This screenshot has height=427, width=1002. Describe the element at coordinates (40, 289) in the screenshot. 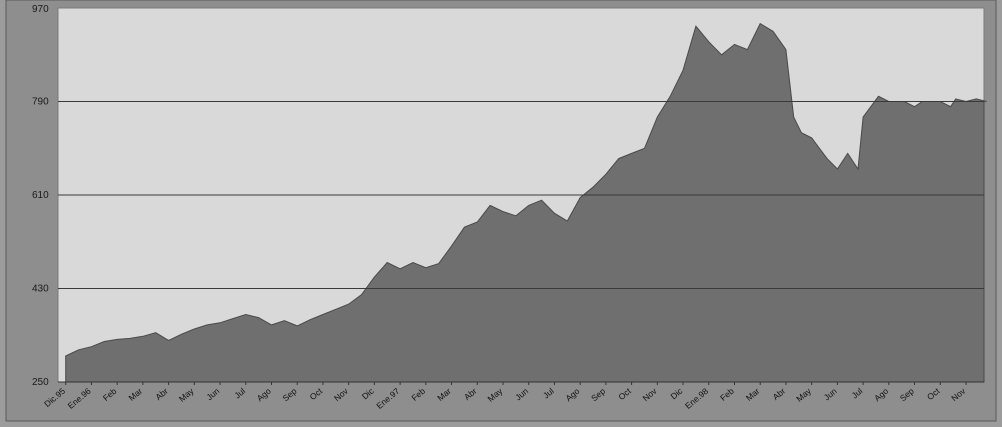

I see `y-tick-label: 430` at that location.